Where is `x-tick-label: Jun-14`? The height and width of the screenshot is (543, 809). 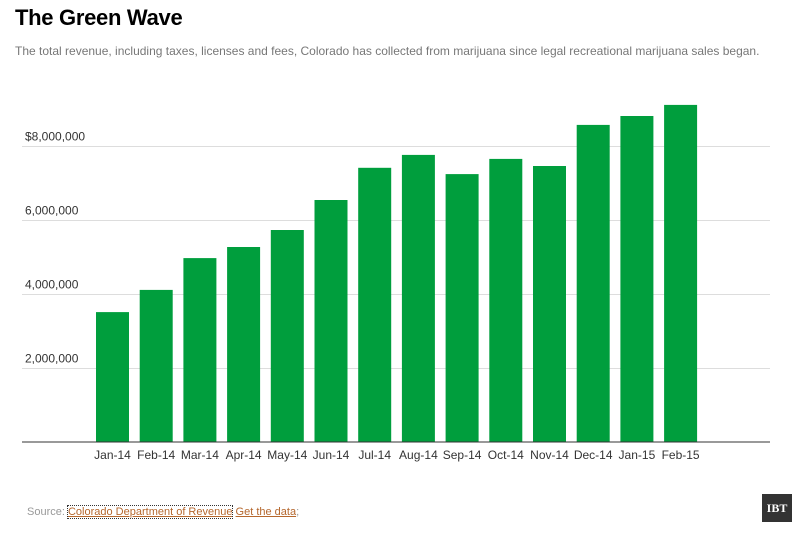 x-tick-label: Jun-14 is located at coordinates (331, 455).